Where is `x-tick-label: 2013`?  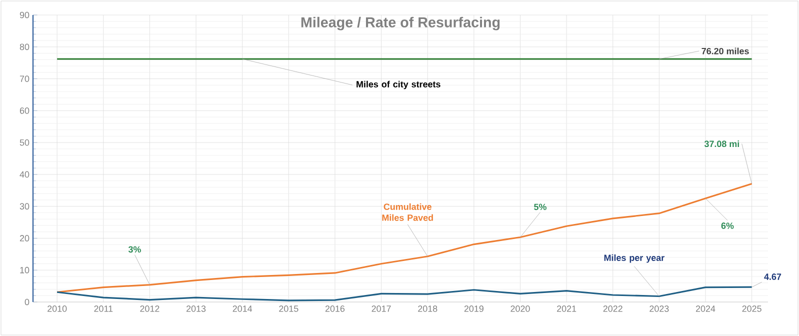
x-tick-label: 2013 is located at coordinates (196, 309).